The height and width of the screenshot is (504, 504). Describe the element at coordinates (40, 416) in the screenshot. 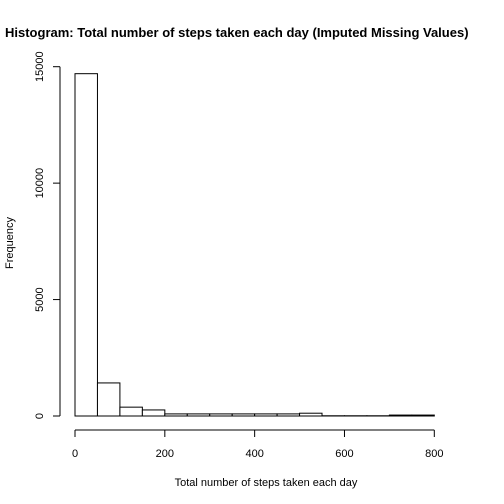

I see `y-tick-label: 0` at that location.